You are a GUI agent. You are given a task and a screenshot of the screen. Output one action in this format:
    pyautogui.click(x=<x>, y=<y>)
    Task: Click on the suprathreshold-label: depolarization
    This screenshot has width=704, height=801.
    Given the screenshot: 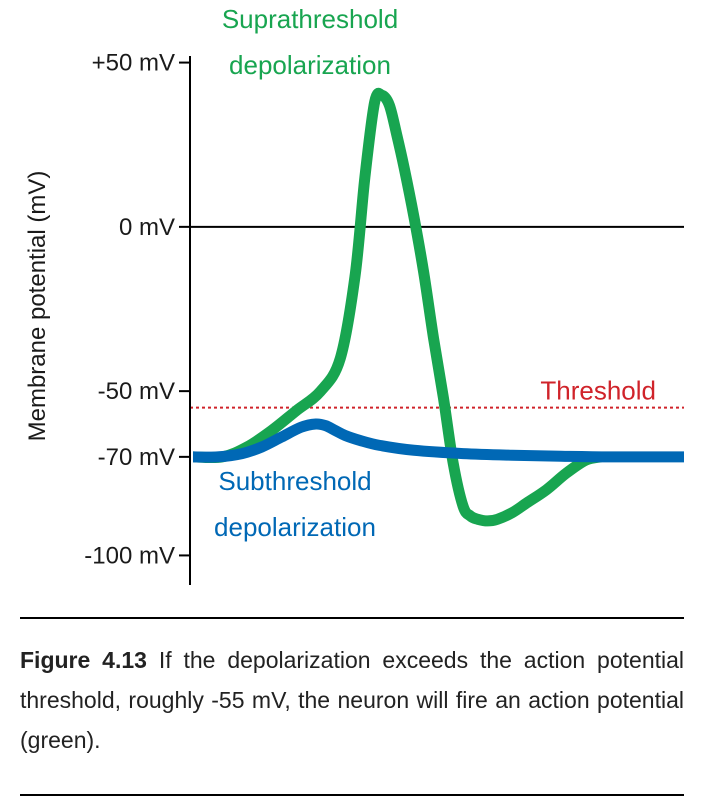 What is the action you would take?
    pyautogui.click(x=310, y=65)
    